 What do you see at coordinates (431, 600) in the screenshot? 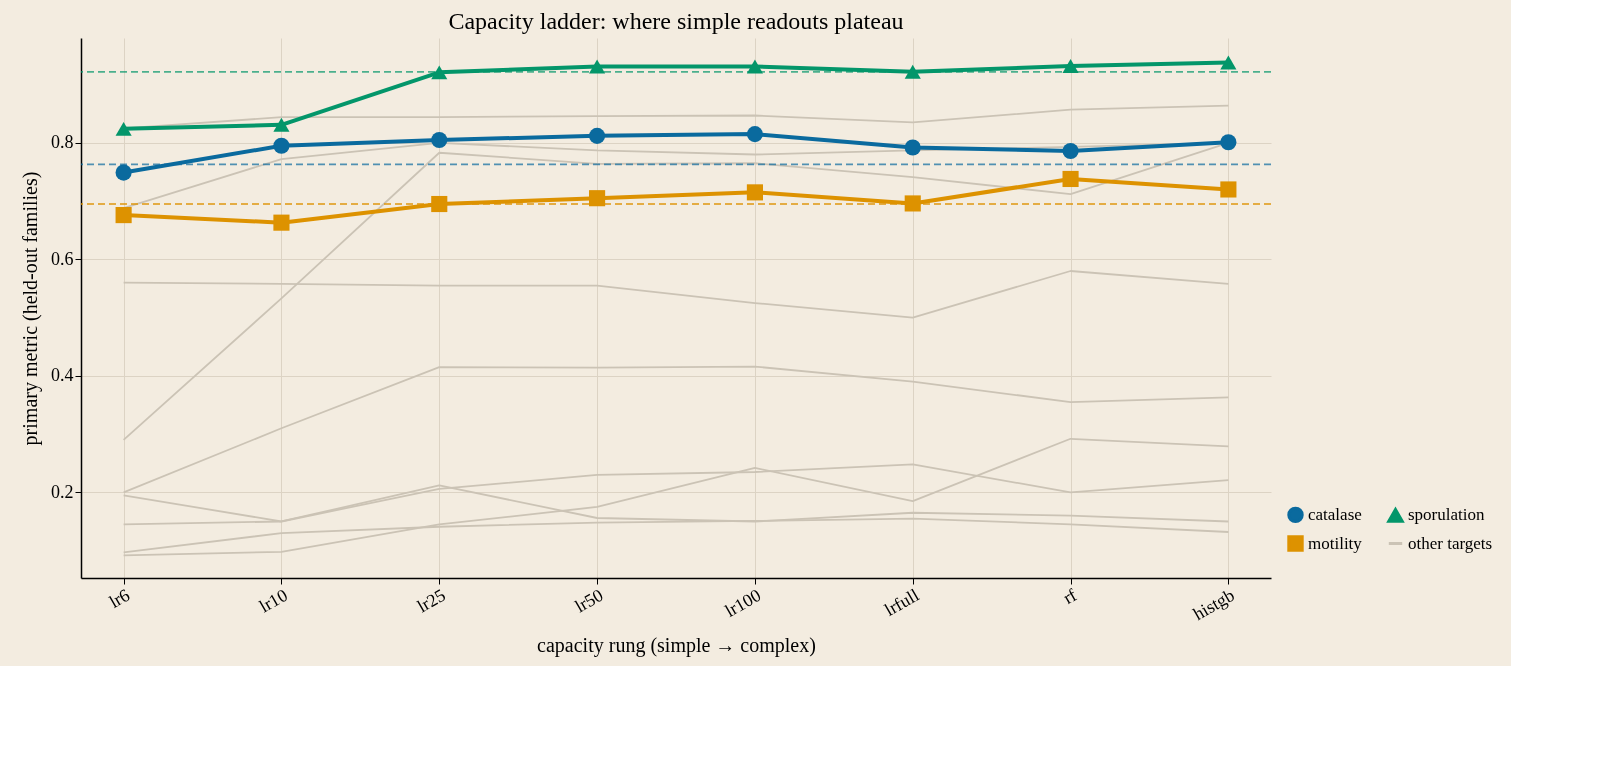
I see `x-tick-label: lr25` at bounding box center [431, 600].